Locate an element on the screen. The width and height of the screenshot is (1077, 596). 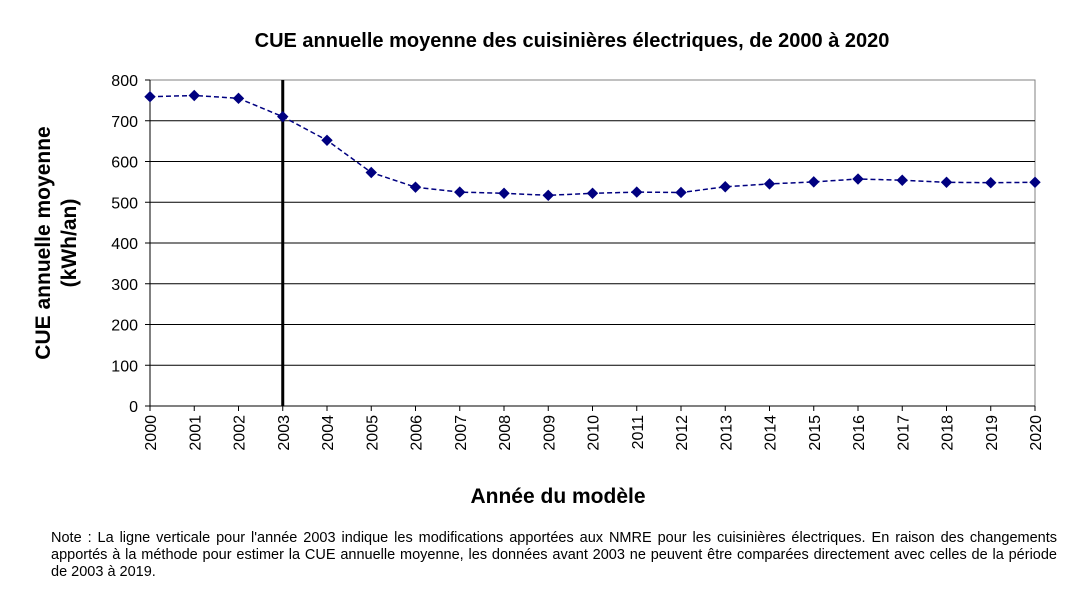
x-tick-label: 2016 is located at coordinates (859, 433).